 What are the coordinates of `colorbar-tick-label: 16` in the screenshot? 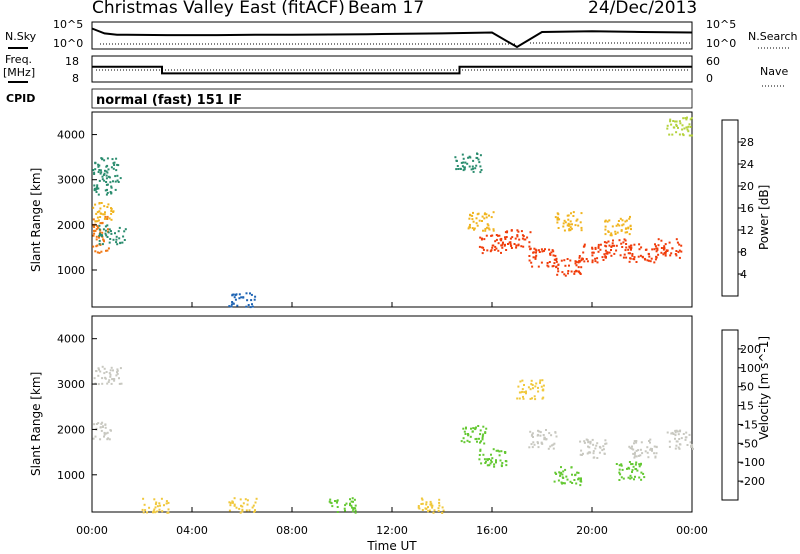 It's located at (747, 208).